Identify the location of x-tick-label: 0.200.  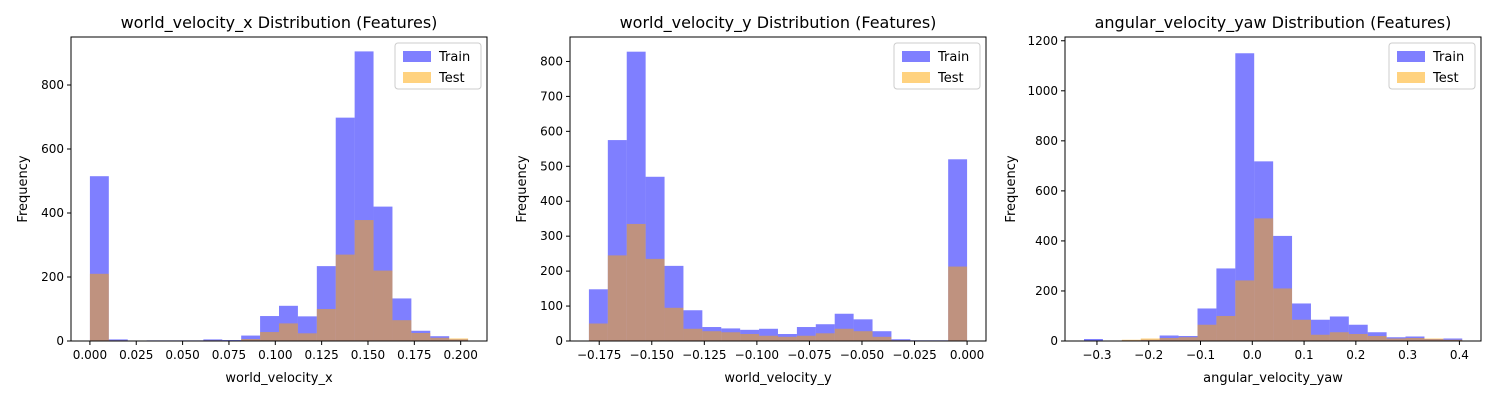
(460, 355).